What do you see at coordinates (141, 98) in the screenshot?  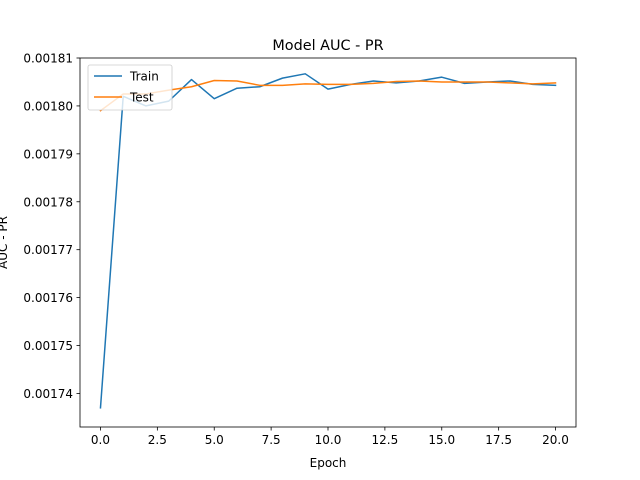 I see `legend-label-test: Test` at bounding box center [141, 98].